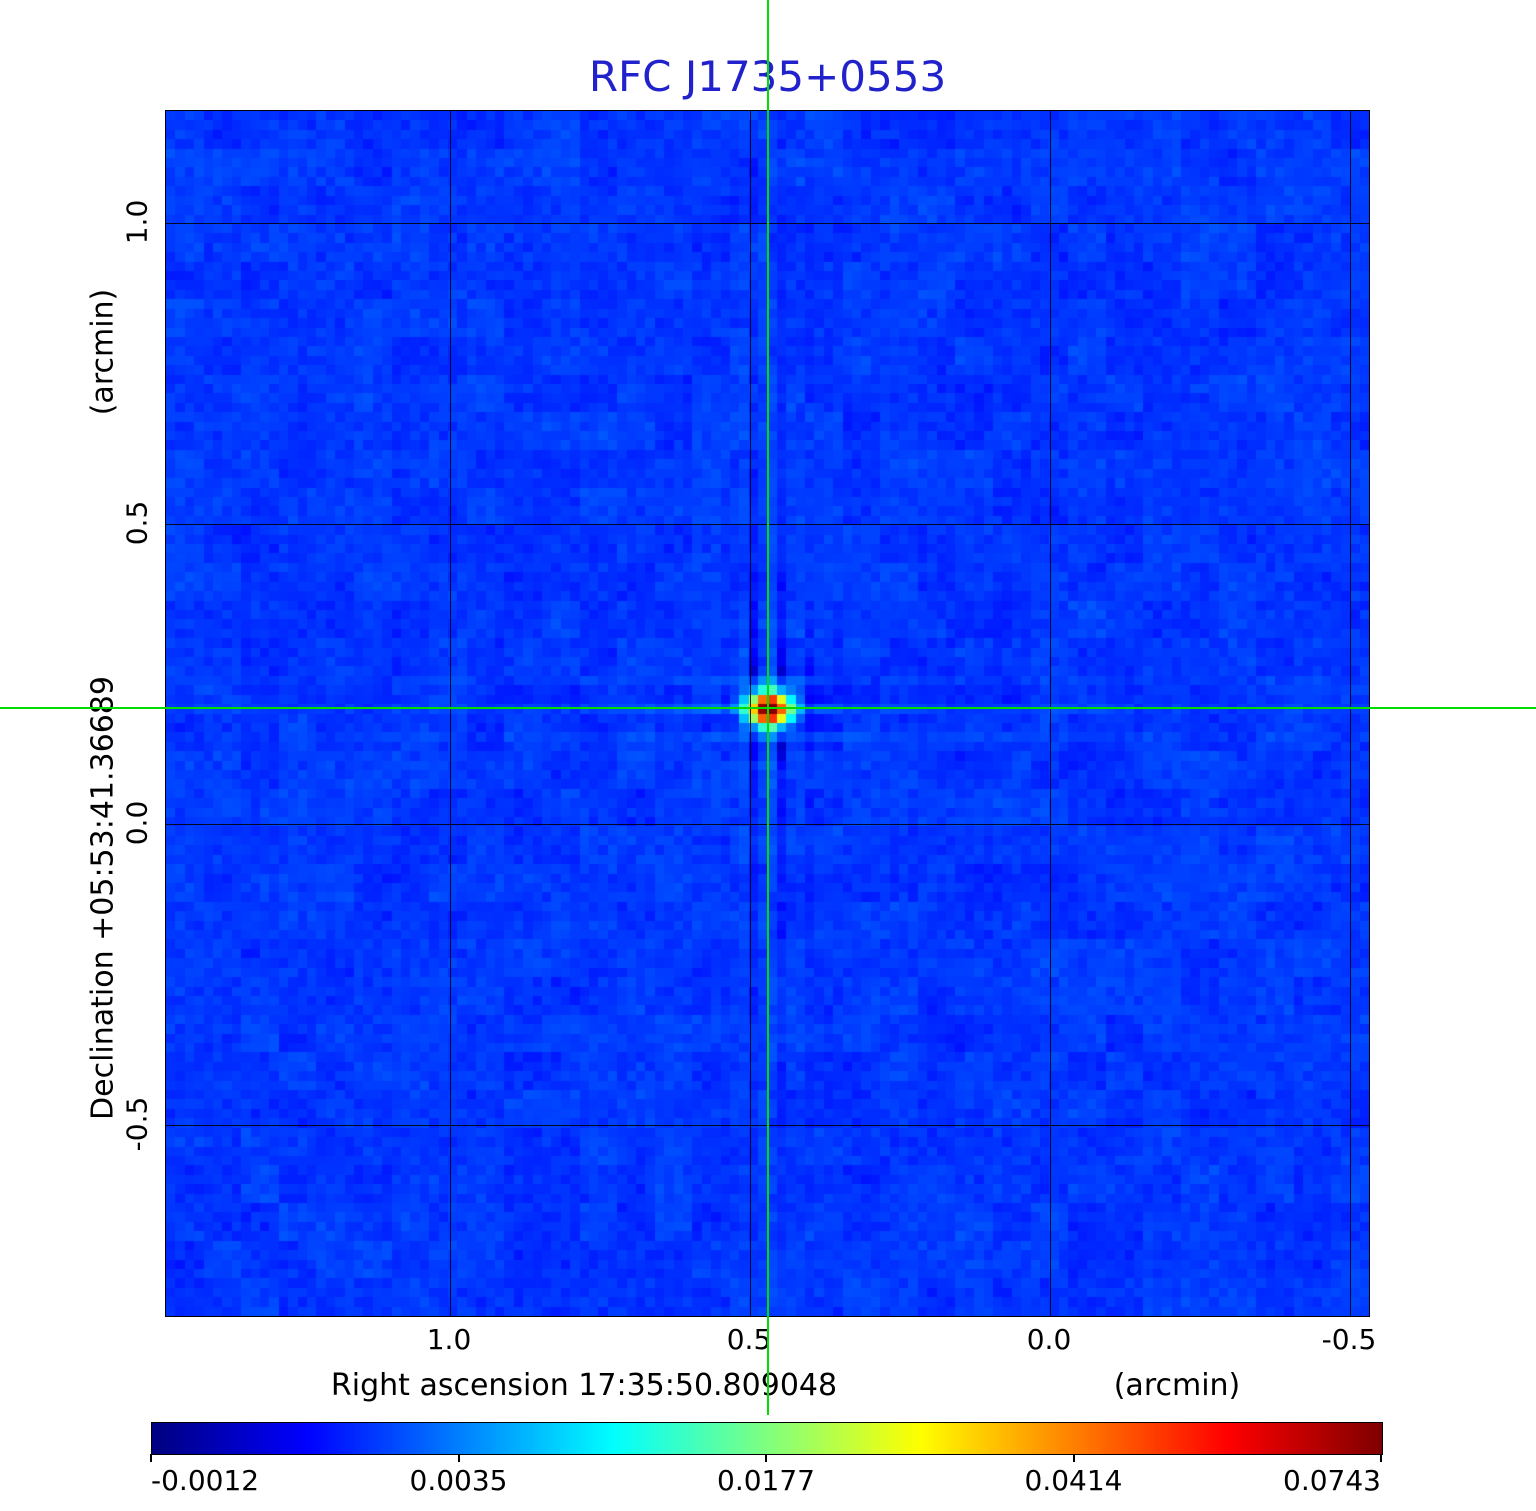 This screenshot has width=1536, height=1511. Describe the element at coordinates (749, 1339) in the screenshot. I see `x-tick-label: 0.5` at that location.